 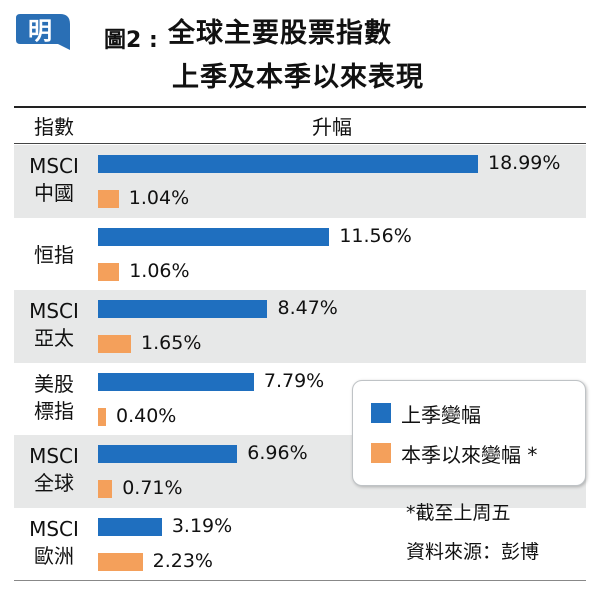 I want to click on source-note: 資料來源：彭博, so click(x=473, y=552).